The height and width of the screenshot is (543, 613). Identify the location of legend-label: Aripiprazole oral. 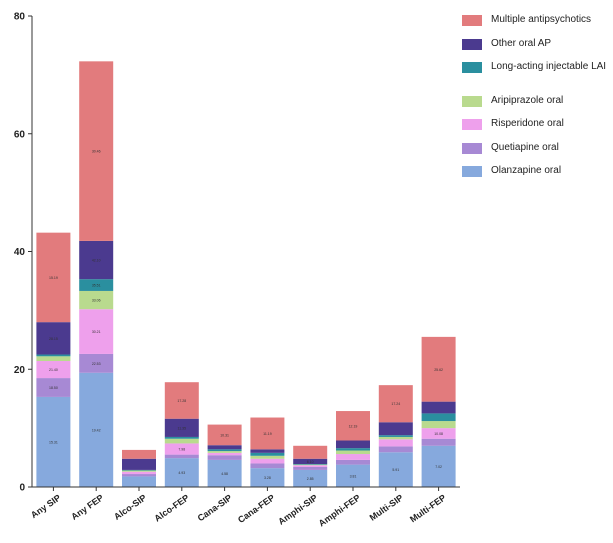
(527, 100).